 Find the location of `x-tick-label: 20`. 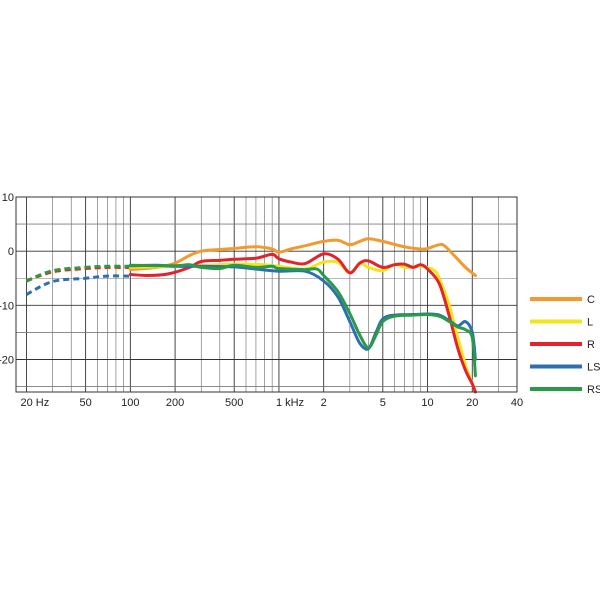

x-tick-label: 20 is located at coordinates (472, 403).